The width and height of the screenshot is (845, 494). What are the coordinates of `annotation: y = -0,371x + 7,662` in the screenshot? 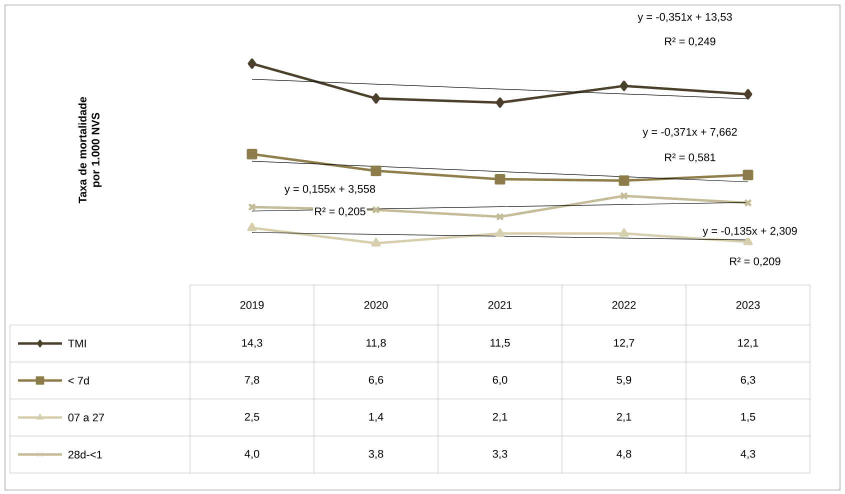 It's located at (689, 133).